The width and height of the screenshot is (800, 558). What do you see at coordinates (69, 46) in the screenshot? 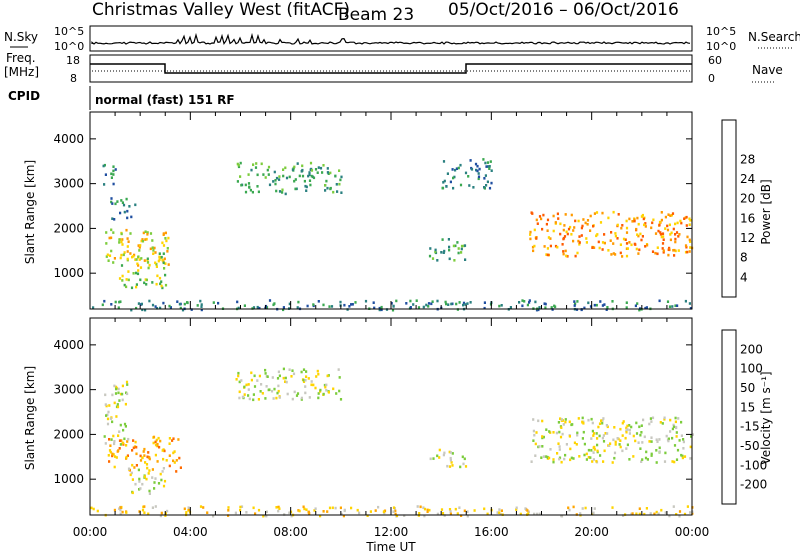
I see `nsky-tick-bottom-left: 10^0` at bounding box center [69, 46].